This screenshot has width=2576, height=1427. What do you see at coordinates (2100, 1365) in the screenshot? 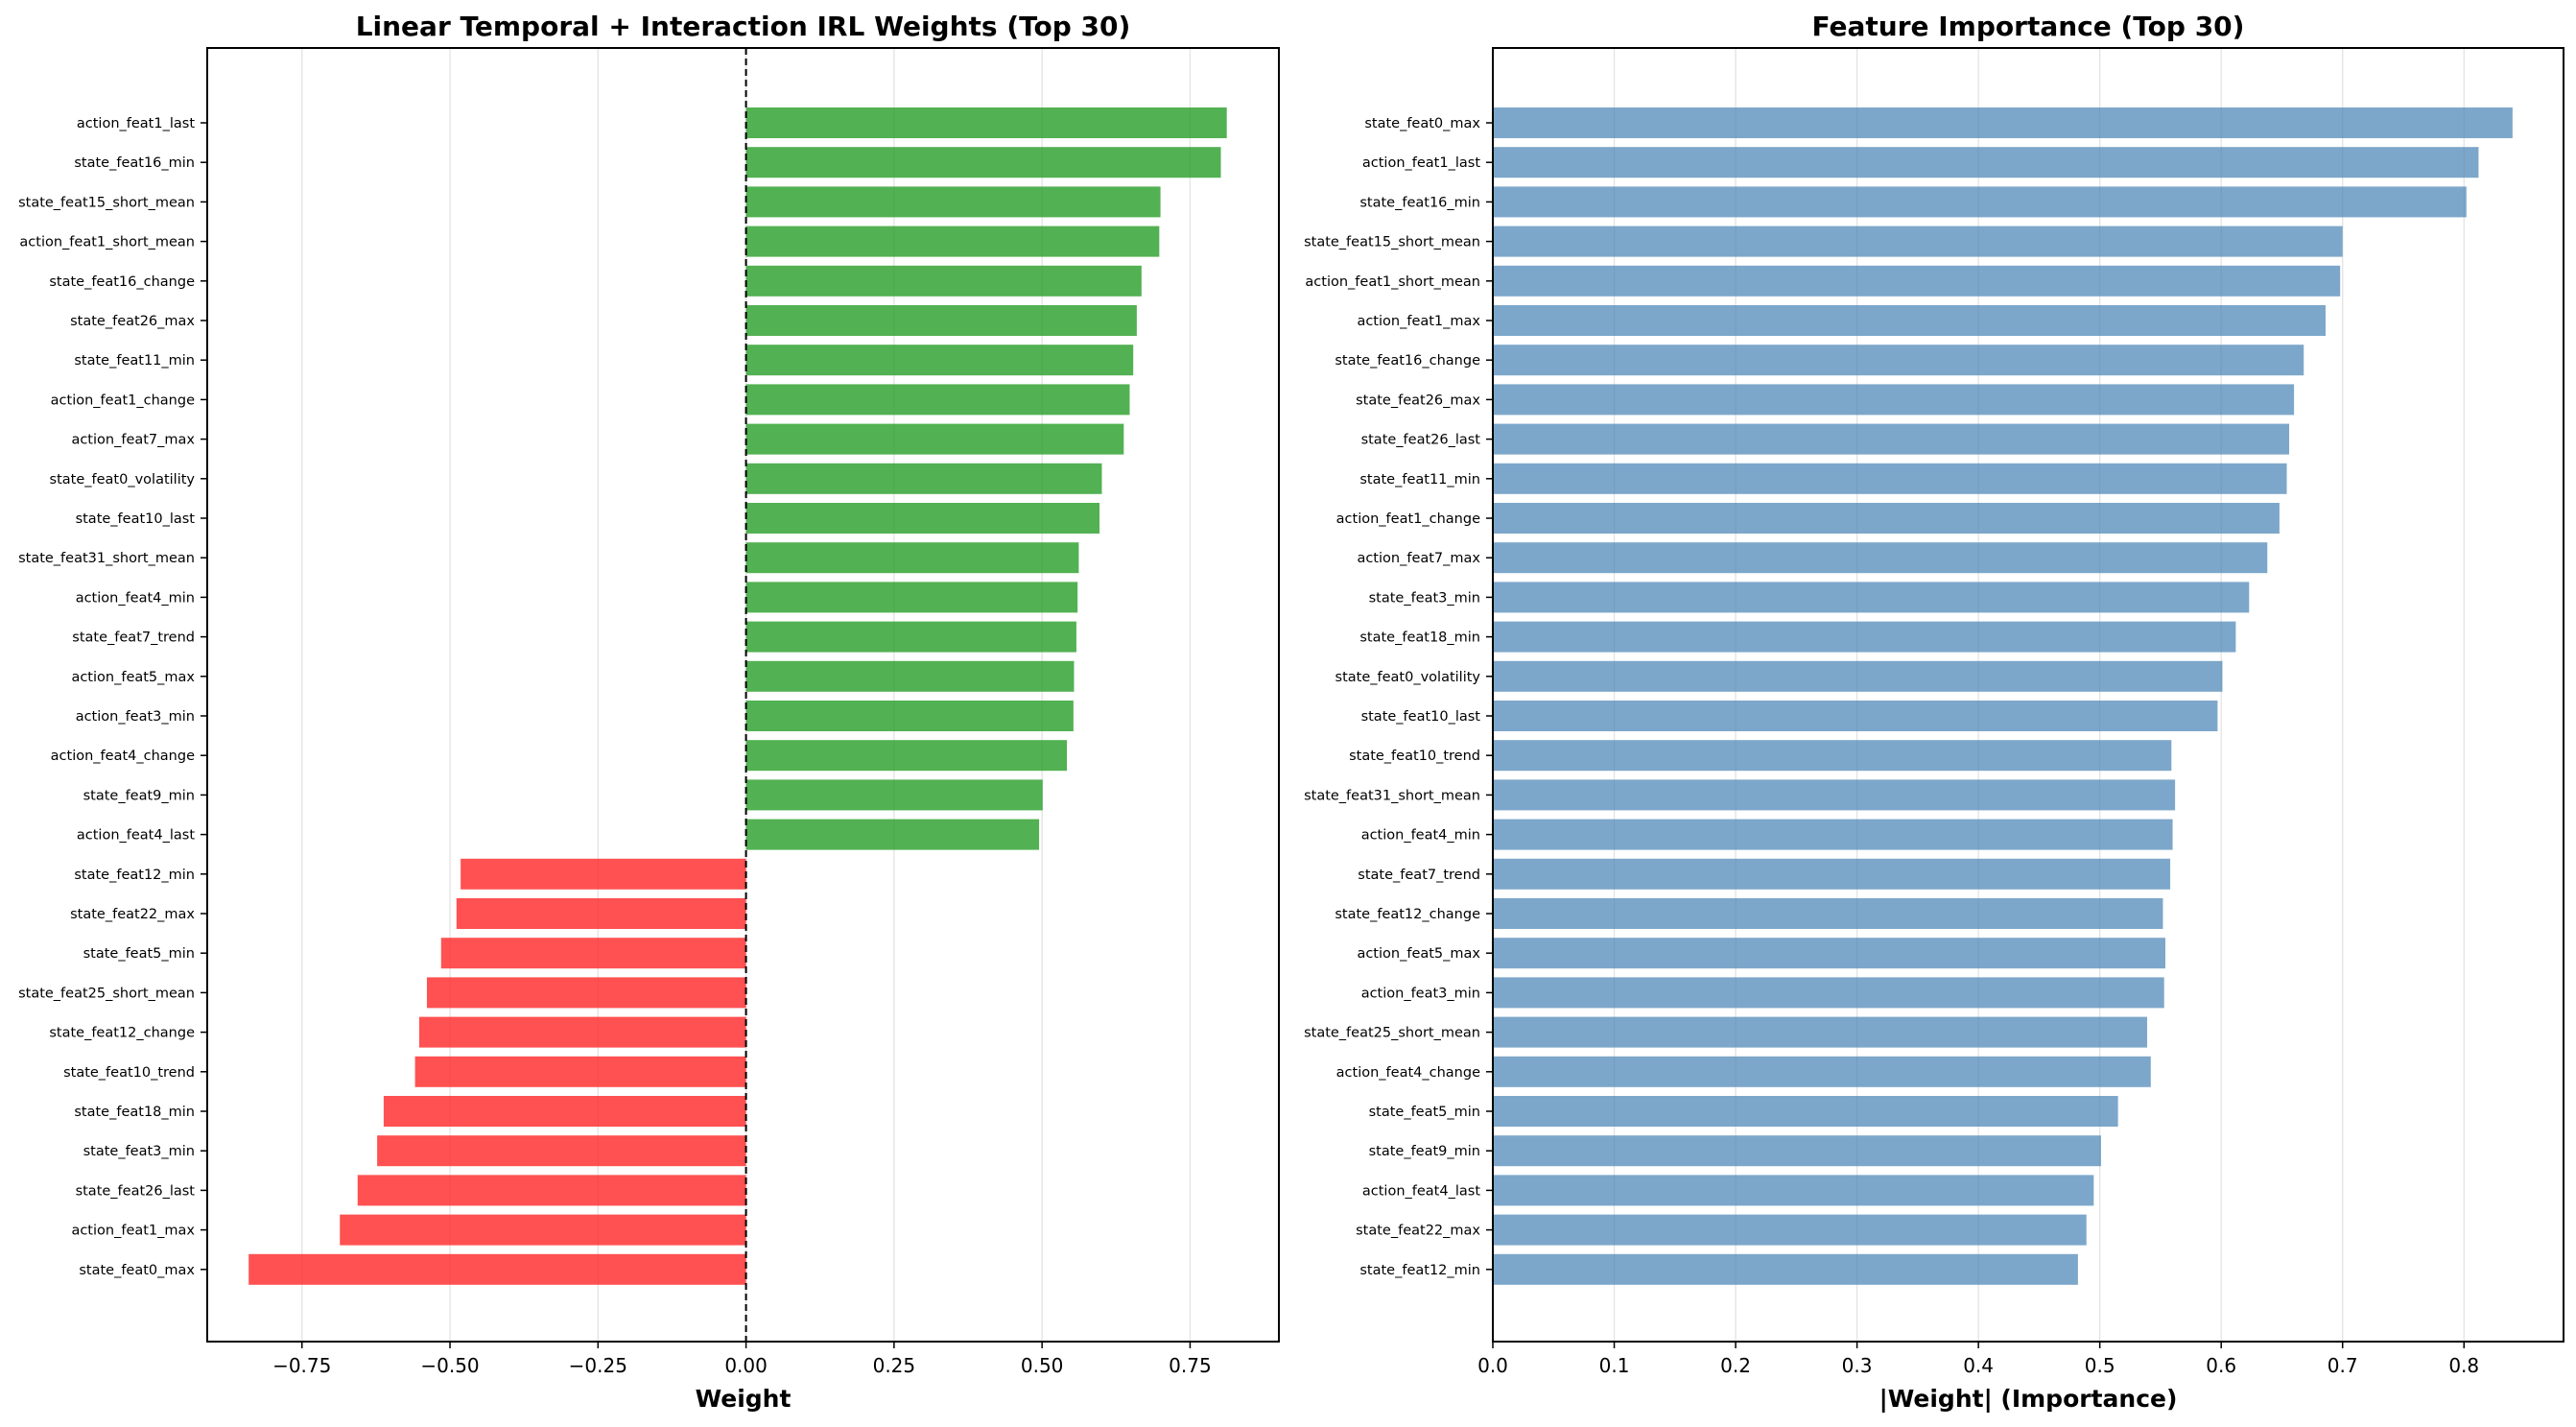
I see `importance-xtick-label: 0.5` at bounding box center [2100, 1365].